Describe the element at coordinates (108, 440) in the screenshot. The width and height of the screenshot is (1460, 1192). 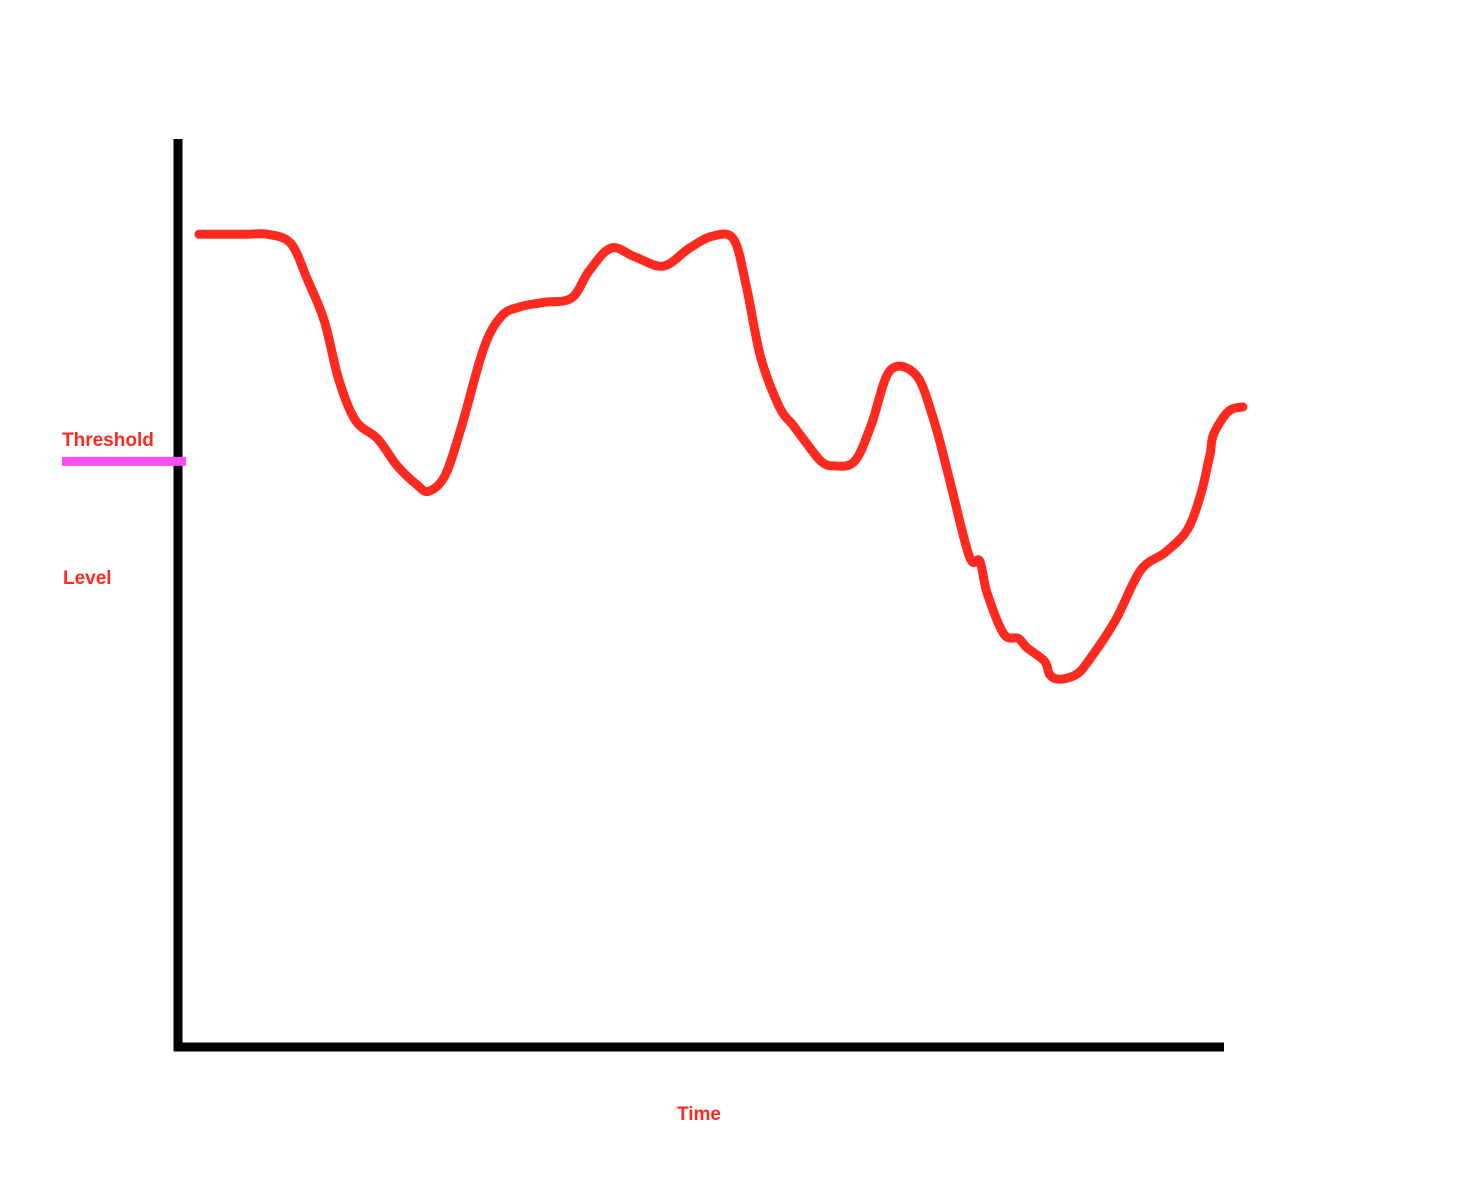
I see `threshold-label: Threshold` at that location.